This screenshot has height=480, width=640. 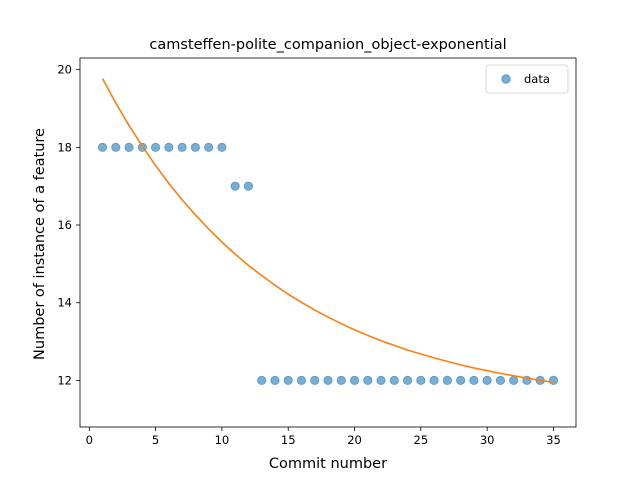 I want to click on y-tick-label: 16, so click(x=64, y=225).